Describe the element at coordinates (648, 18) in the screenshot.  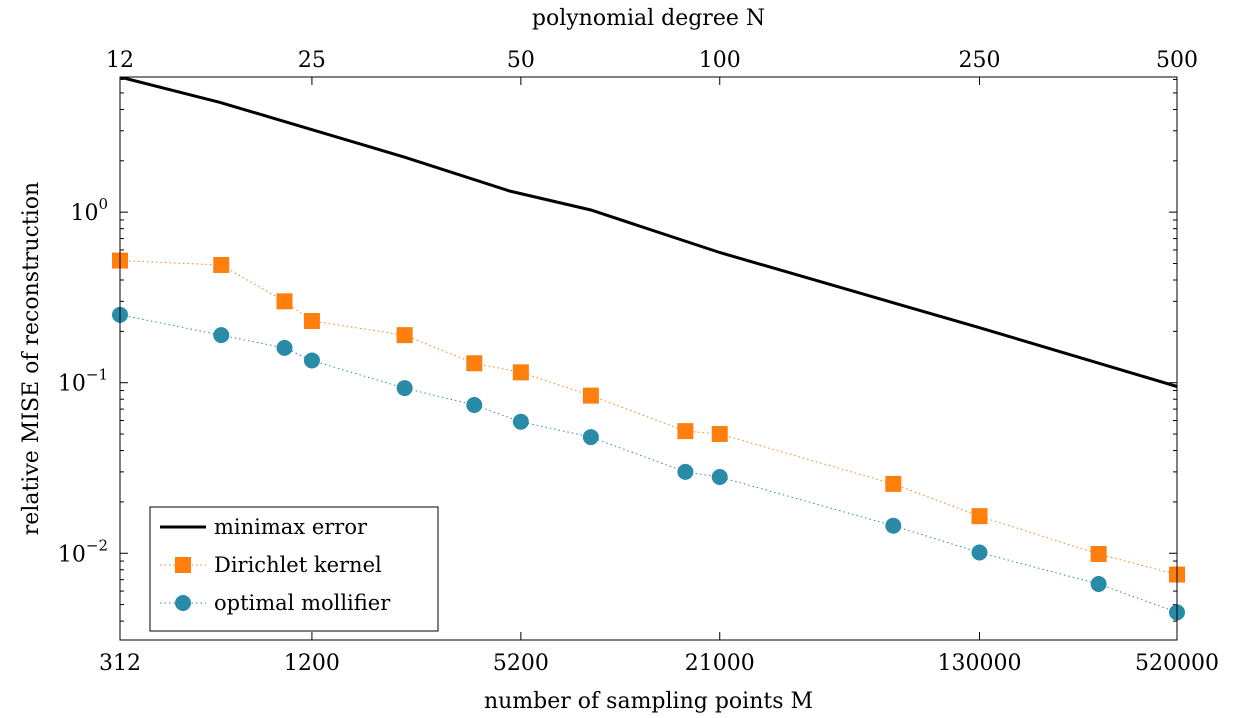
I see `x2-axis-title: polynomial degree N` at that location.